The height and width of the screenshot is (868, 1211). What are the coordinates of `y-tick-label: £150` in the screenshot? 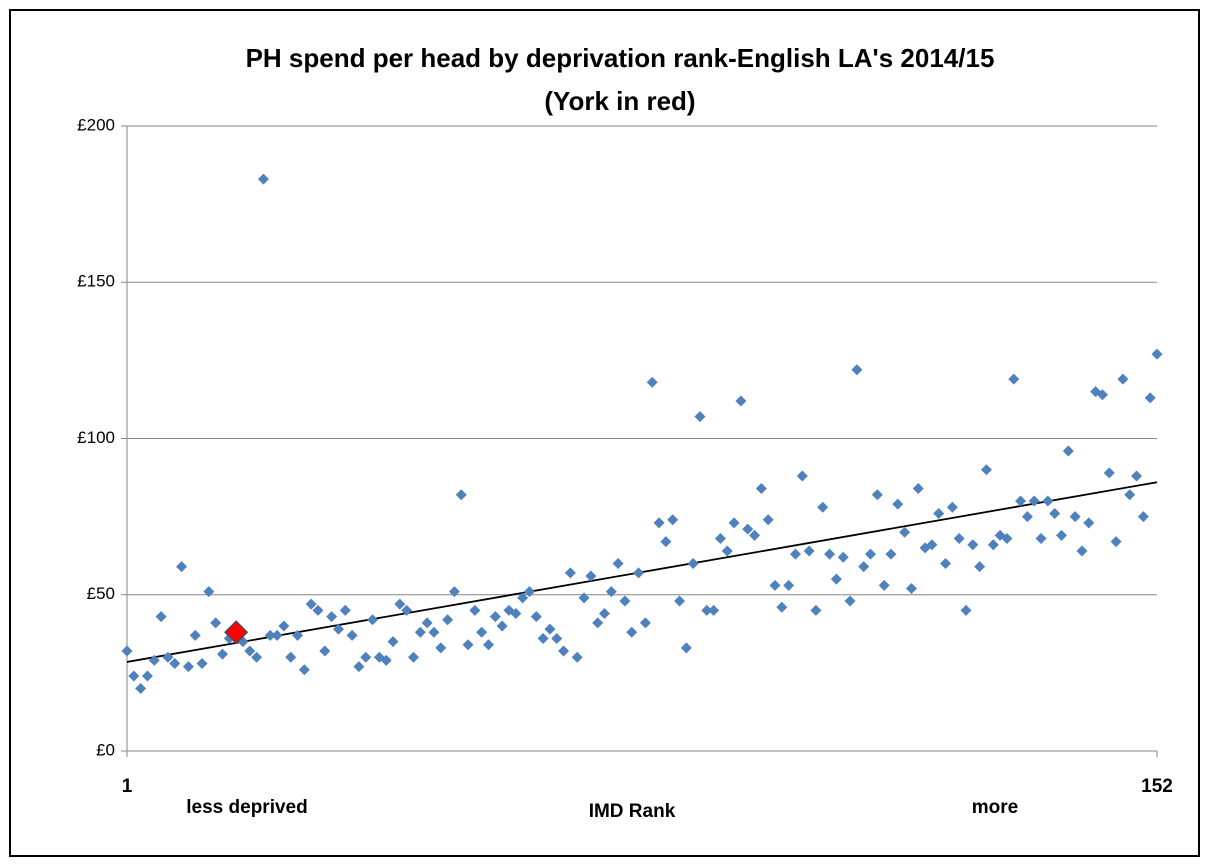 It's located at (96, 281).